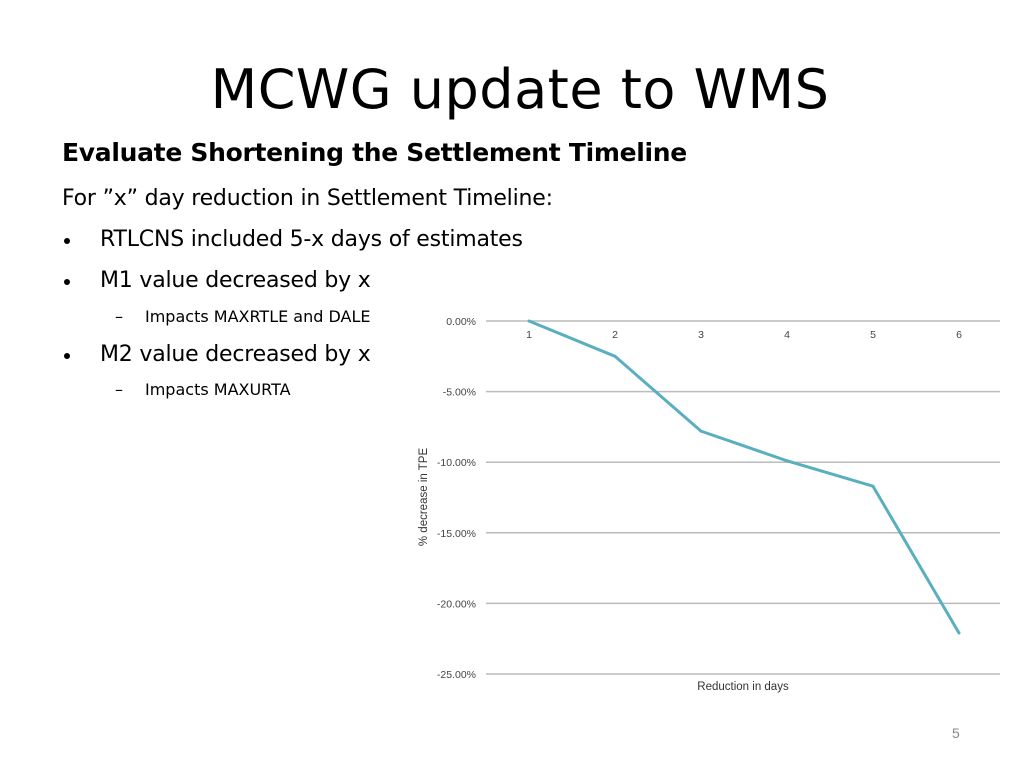  What do you see at coordinates (461, 322) in the screenshot?
I see `y-tick-label: 0.00%` at bounding box center [461, 322].